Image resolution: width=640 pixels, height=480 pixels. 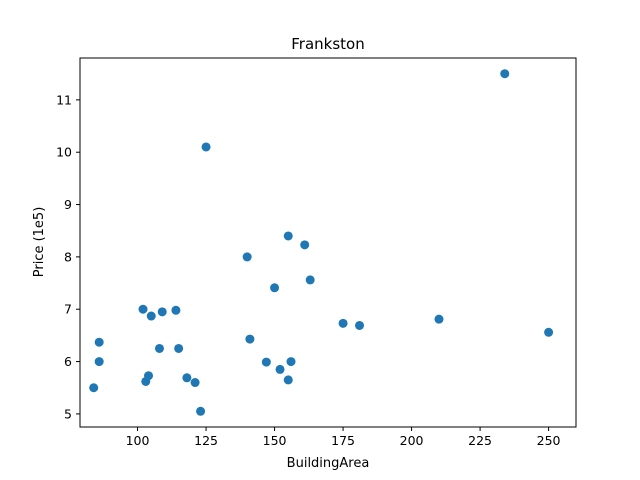 What do you see at coordinates (68, 256) in the screenshot?
I see `y-tick-label: 8` at bounding box center [68, 256].